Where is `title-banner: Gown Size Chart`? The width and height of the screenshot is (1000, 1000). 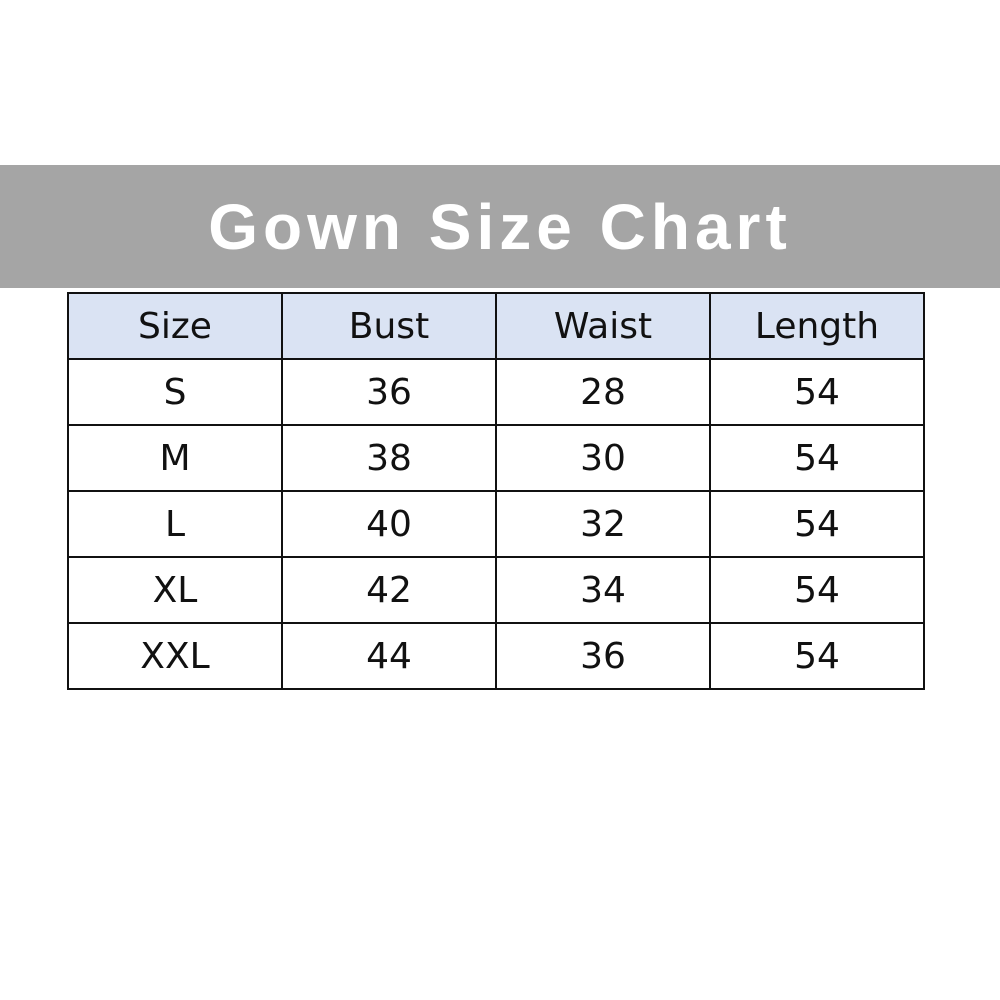
title-banner: Gown Size Chart is located at coordinates (500, 226).